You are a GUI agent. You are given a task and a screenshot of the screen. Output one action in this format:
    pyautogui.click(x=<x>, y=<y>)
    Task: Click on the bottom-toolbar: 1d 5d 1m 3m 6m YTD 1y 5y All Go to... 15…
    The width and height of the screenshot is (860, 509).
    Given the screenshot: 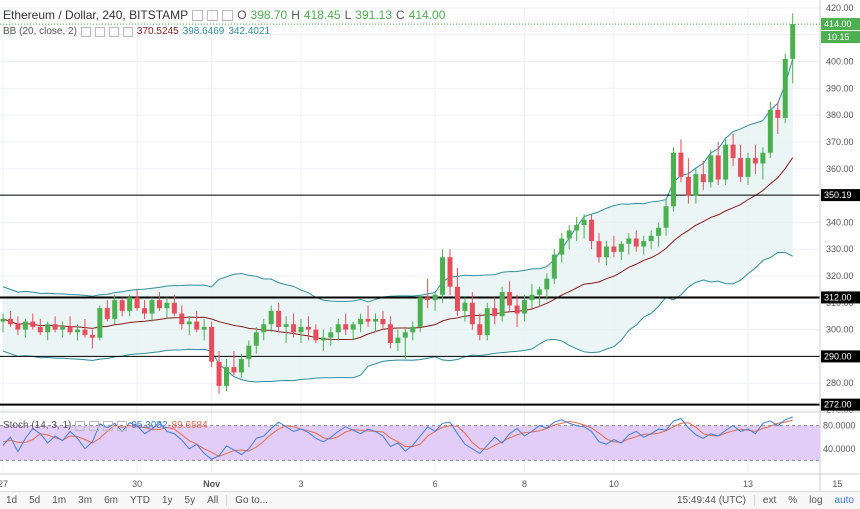 What is the action you would take?
    pyautogui.click(x=430, y=500)
    